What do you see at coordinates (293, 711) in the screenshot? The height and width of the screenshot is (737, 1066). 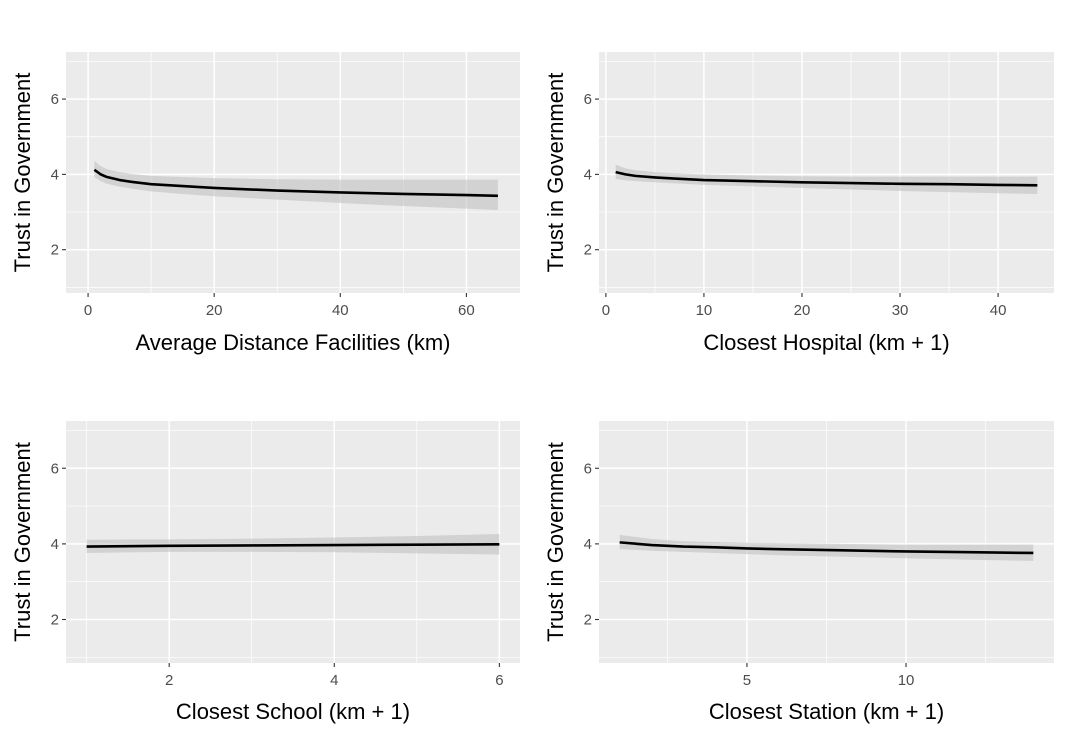 I see `x-axis-title: Closest School (km + 1)` at bounding box center [293, 711].